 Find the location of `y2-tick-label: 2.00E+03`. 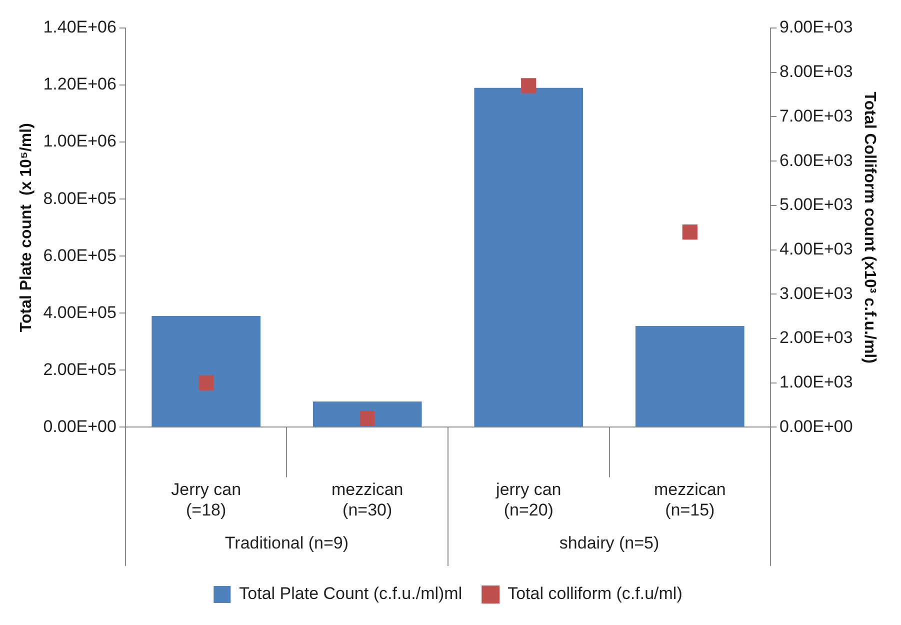

y2-tick-label: 2.00E+03 is located at coordinates (816, 338).